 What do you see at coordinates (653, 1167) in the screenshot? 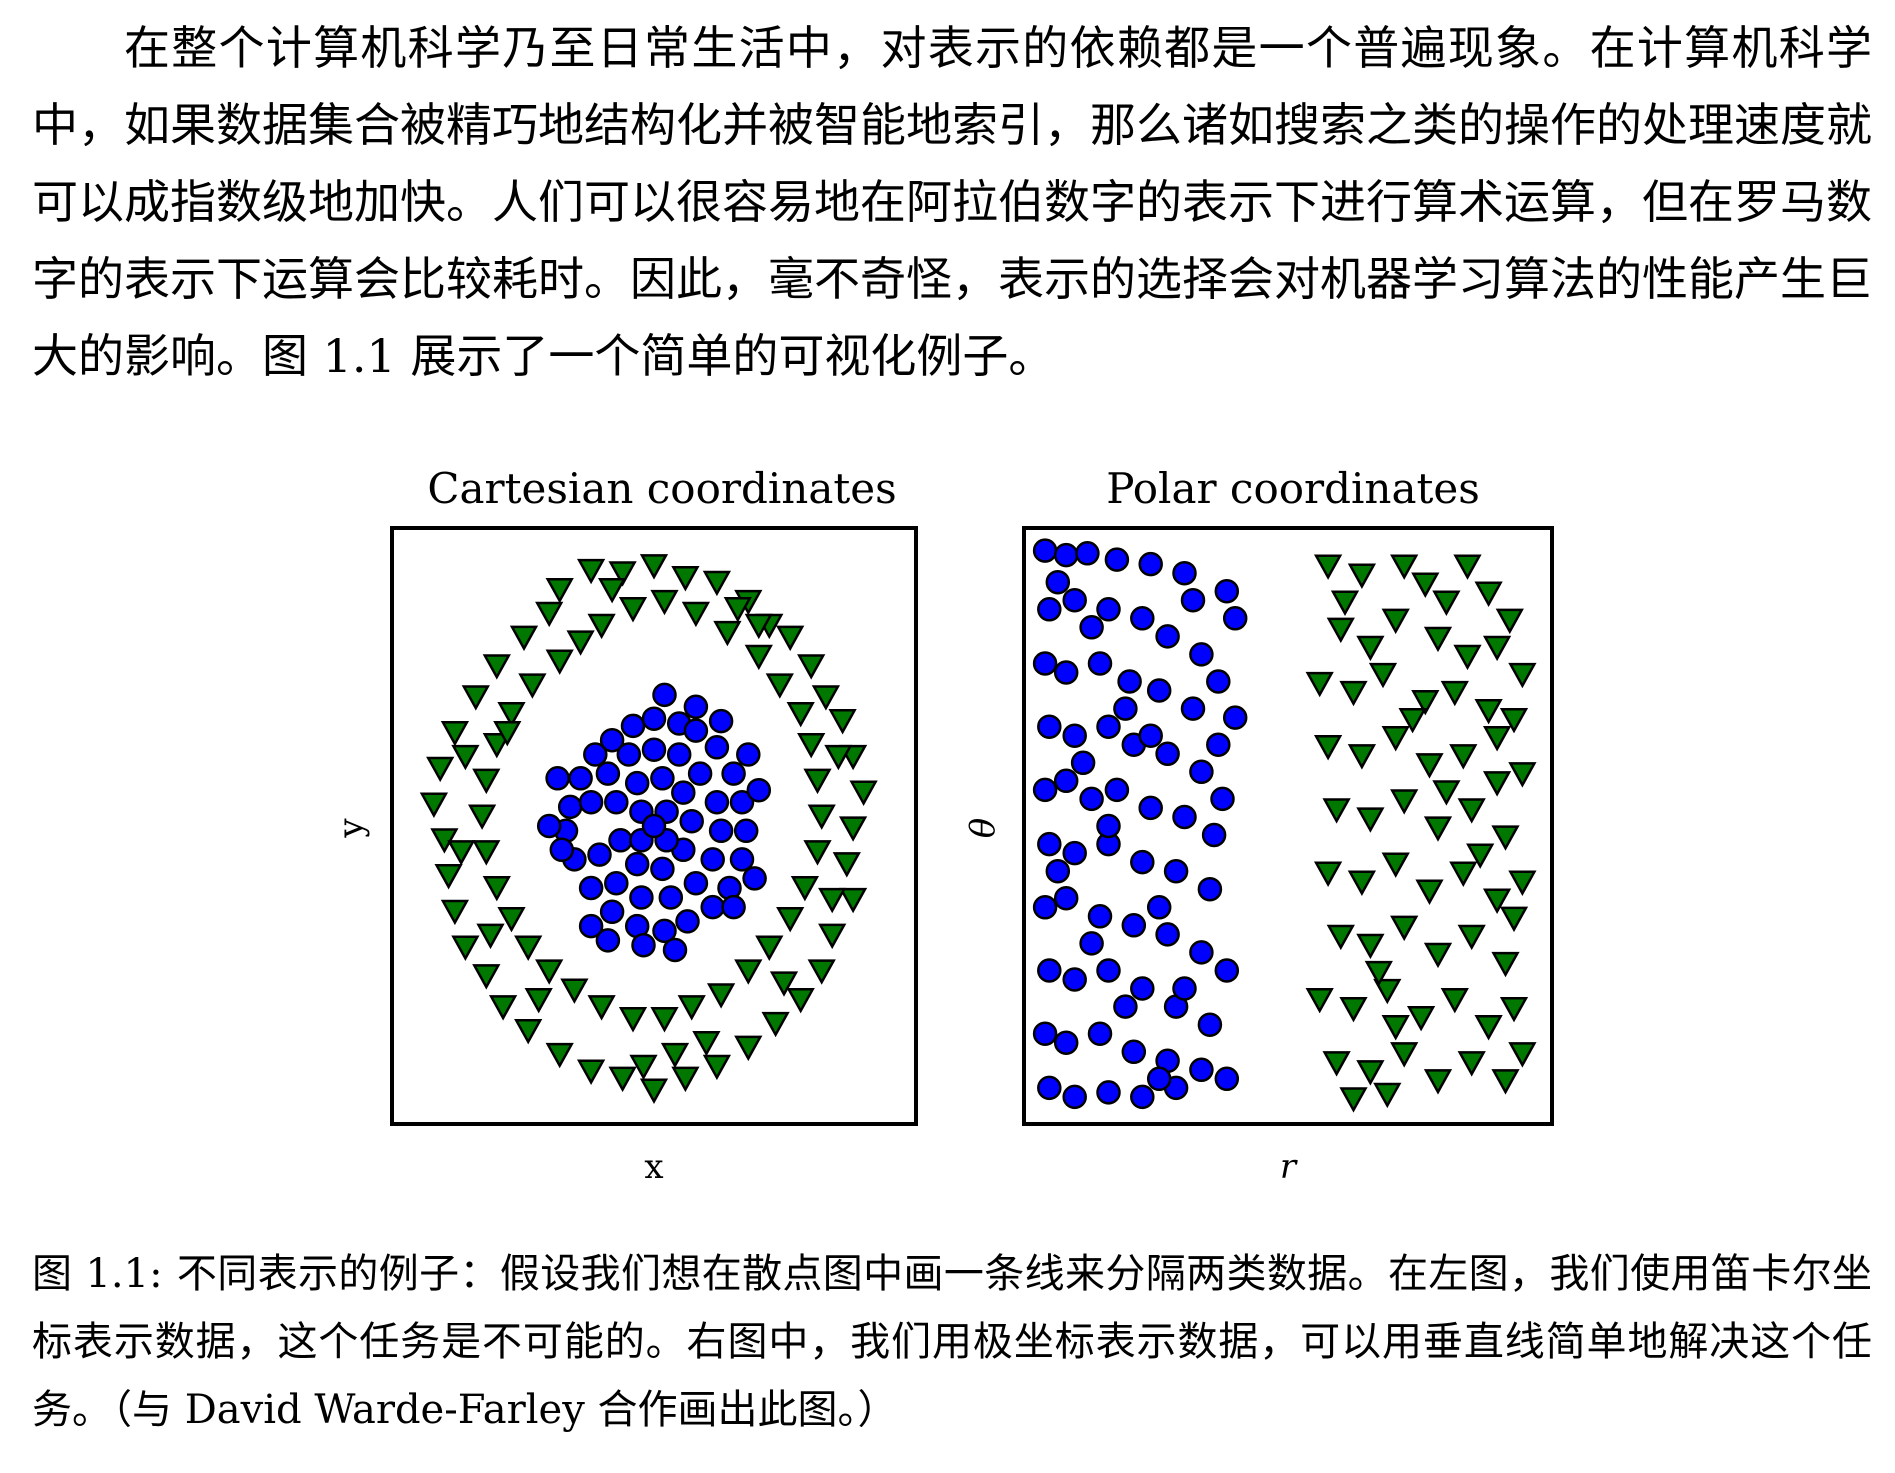
I see `x-axis-label: x` at bounding box center [653, 1167].